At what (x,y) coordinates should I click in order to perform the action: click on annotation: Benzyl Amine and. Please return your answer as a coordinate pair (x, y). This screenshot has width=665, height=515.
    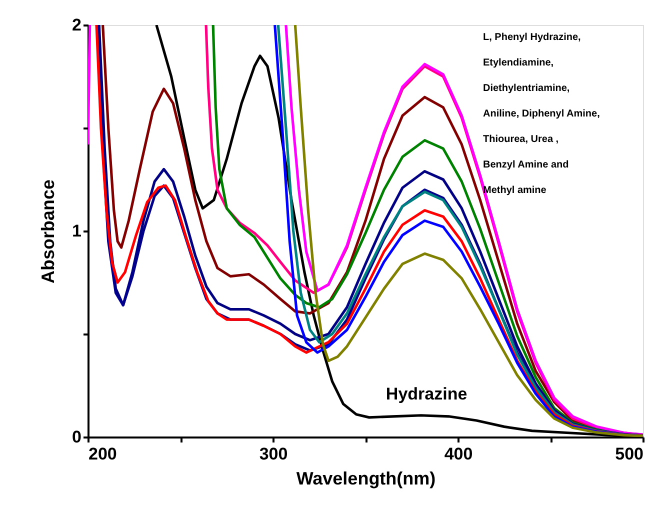
    Looking at the image, I should click on (526, 165).